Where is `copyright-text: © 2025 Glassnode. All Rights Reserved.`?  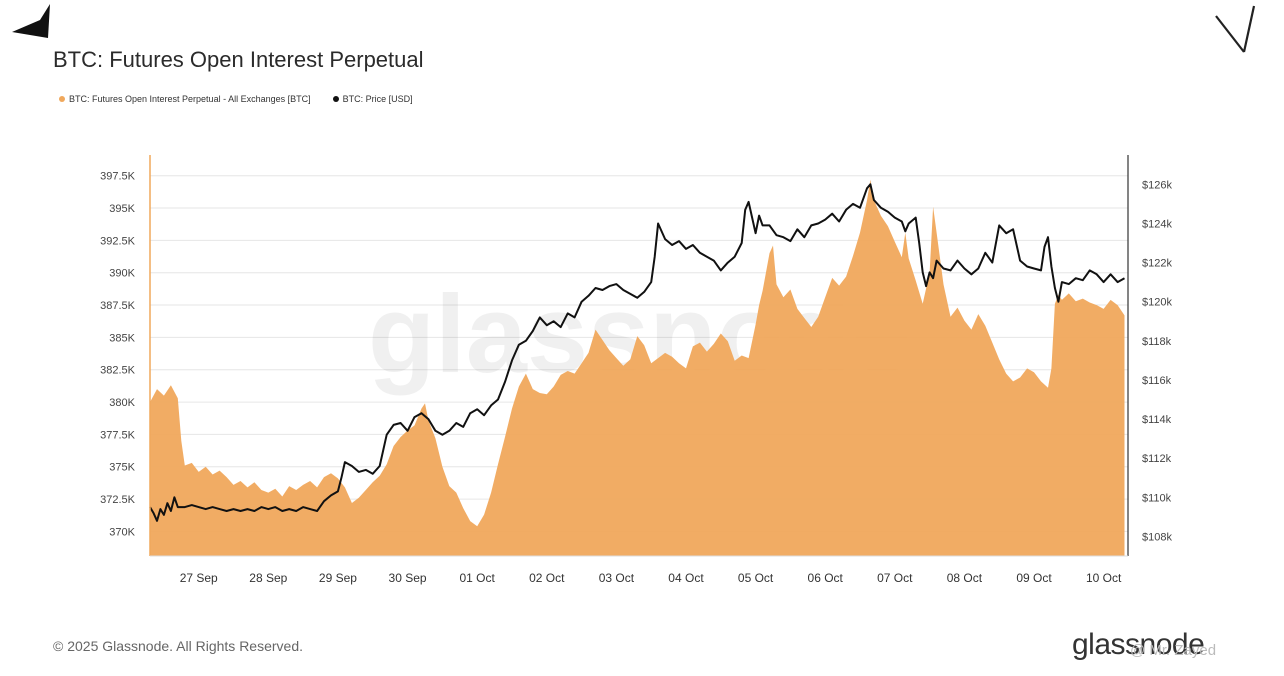
copyright-text: © 2025 Glassnode. All Rights Reserved. is located at coordinates (178, 646).